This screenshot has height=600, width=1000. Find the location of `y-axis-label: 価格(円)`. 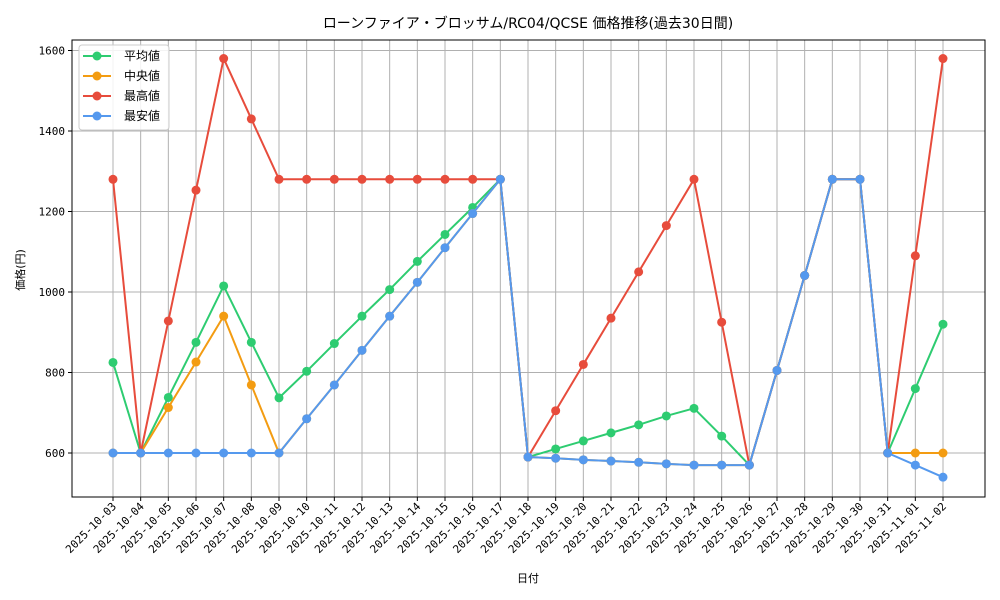

y-axis-label: 価格(円) is located at coordinates (20, 270).